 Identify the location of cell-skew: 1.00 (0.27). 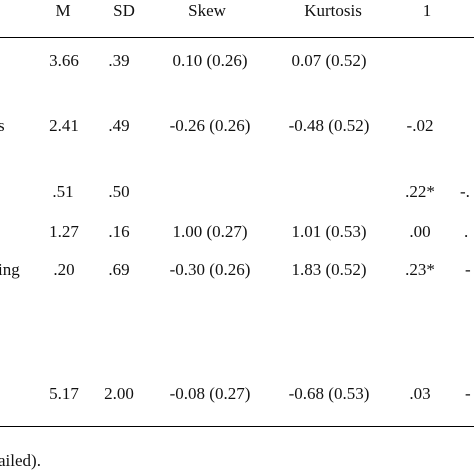
(210, 231).